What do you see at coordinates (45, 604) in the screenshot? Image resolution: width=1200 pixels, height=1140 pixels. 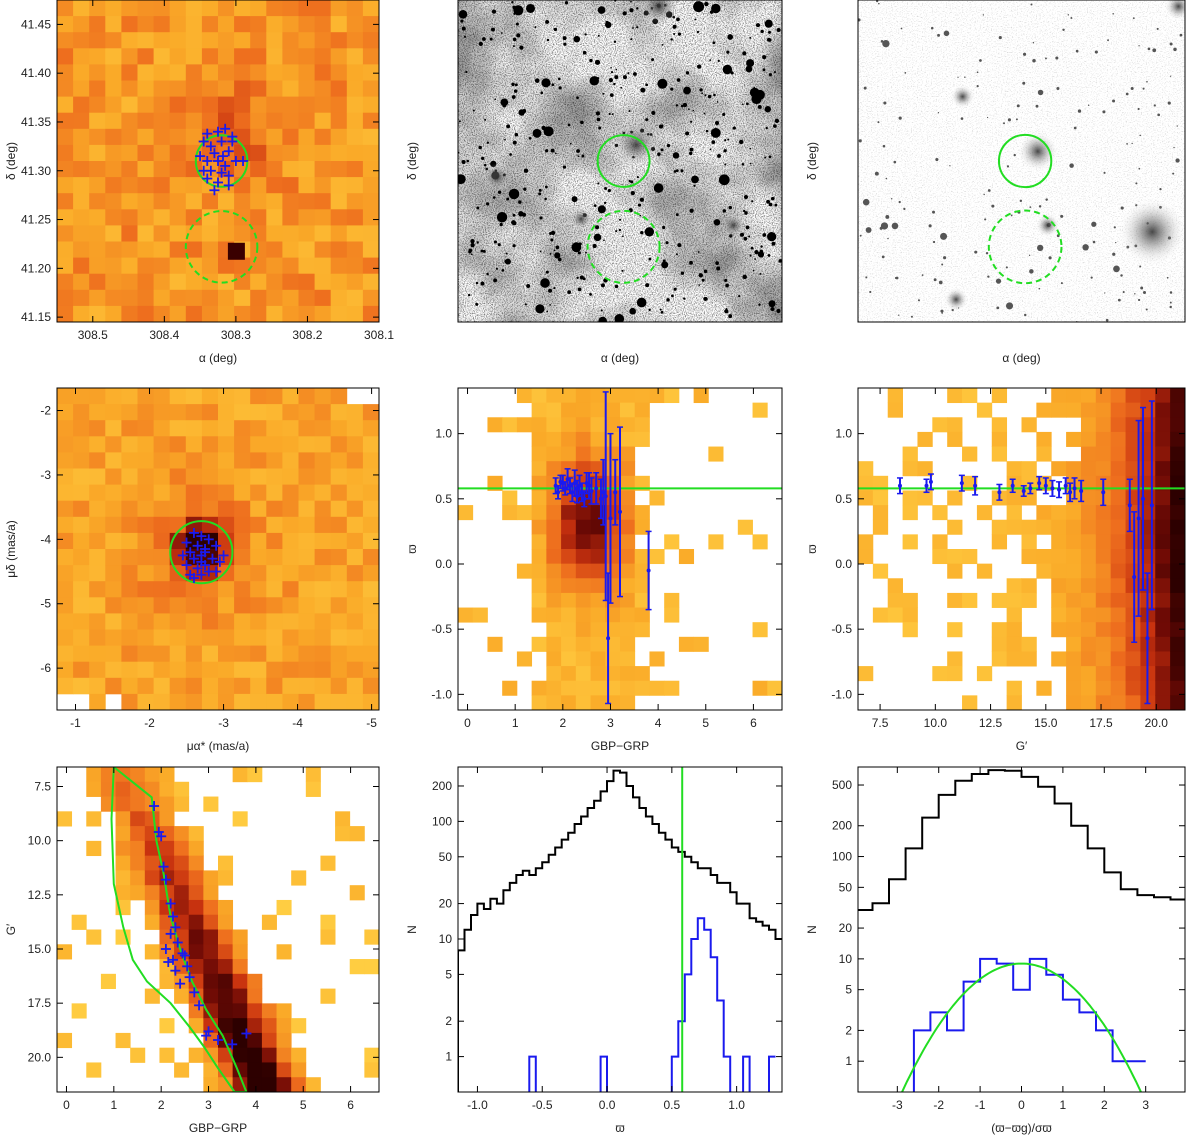 I see `y-tick-label: -5` at bounding box center [45, 604].